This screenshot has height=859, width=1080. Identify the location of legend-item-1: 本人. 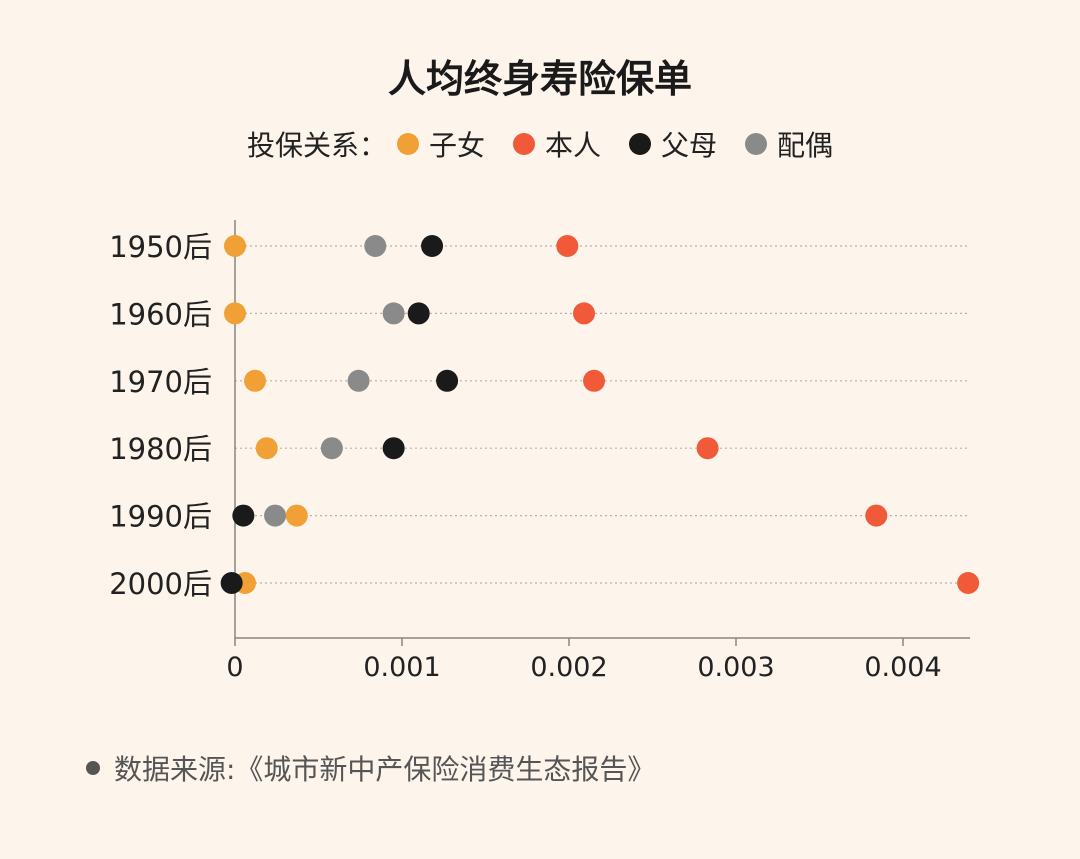
(556, 144).